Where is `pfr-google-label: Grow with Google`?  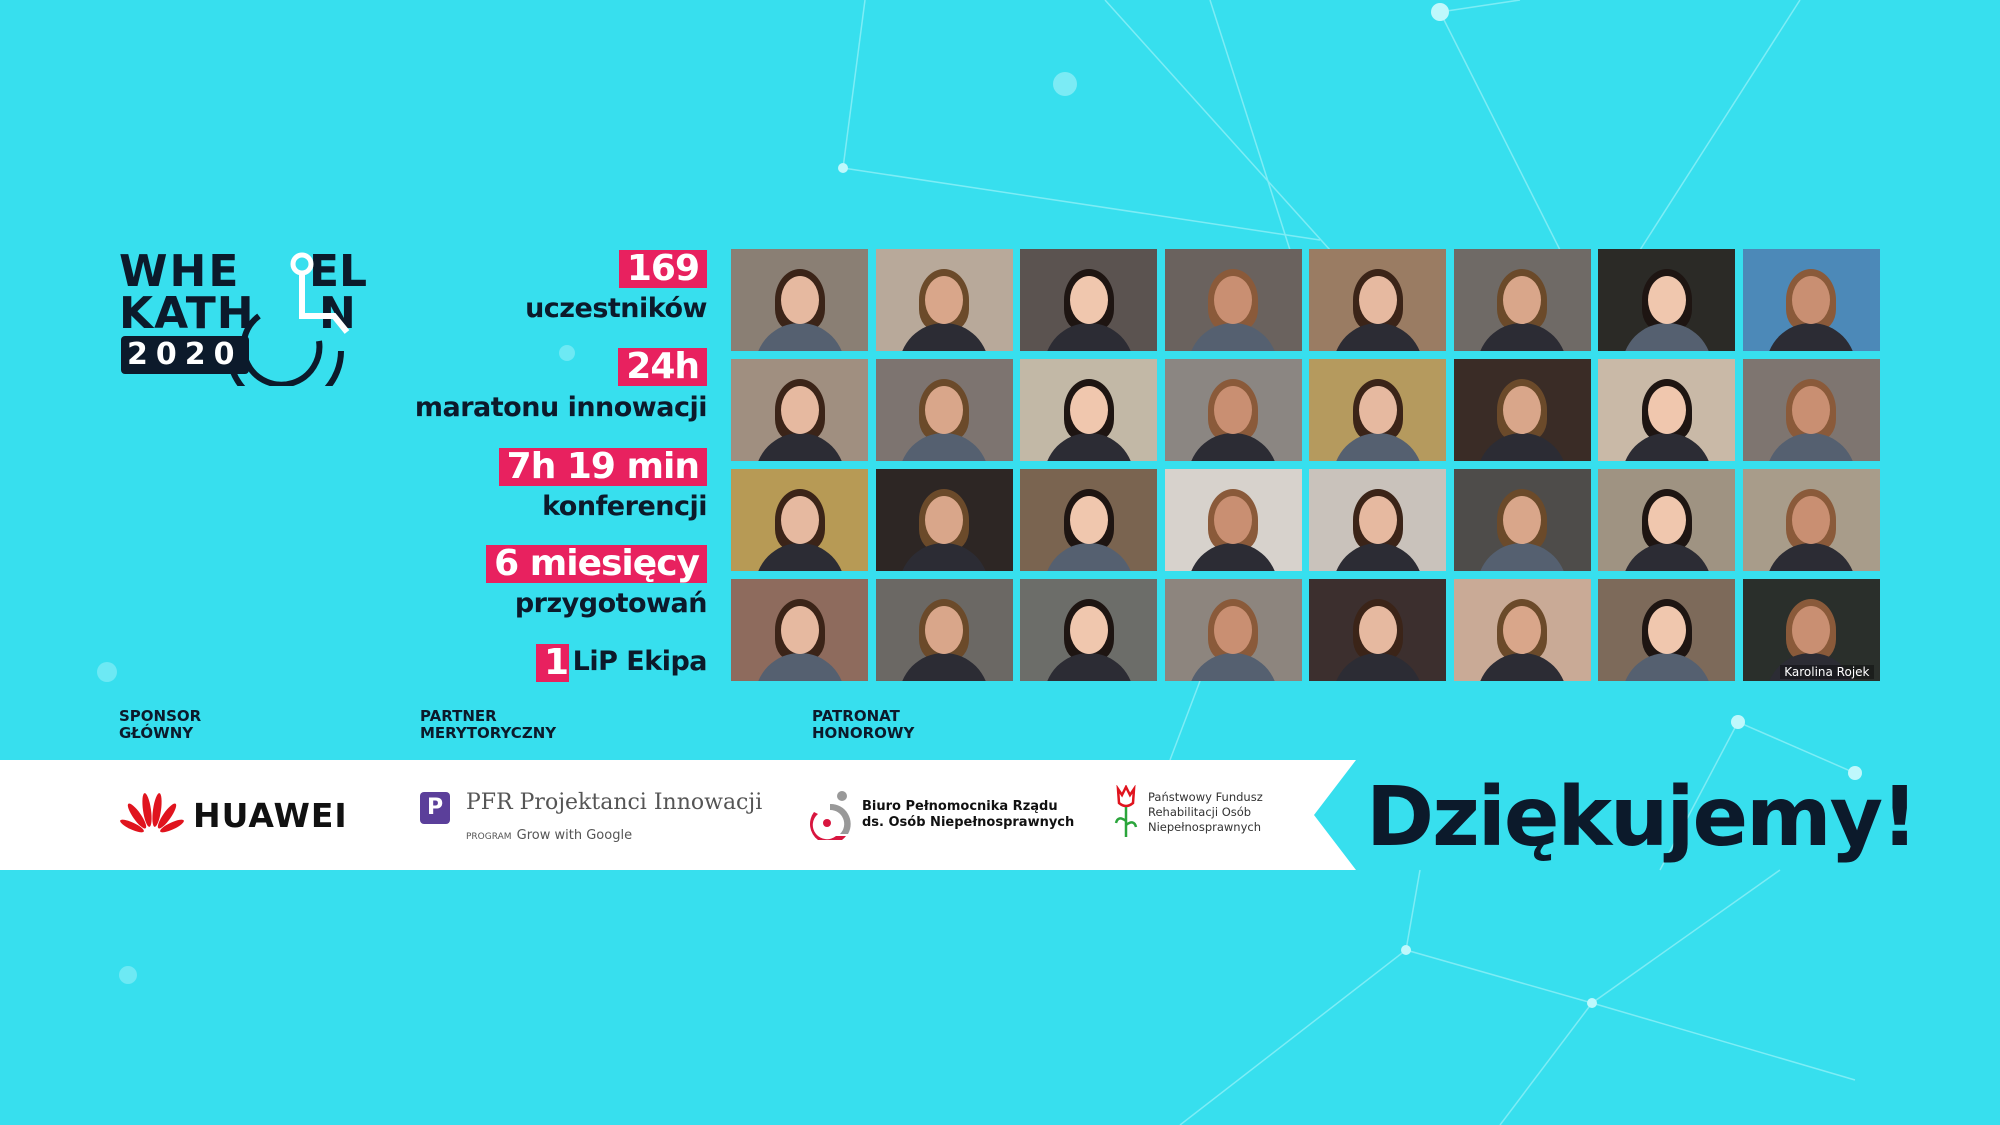
pfr-google-label: Grow with Google is located at coordinates (574, 835).